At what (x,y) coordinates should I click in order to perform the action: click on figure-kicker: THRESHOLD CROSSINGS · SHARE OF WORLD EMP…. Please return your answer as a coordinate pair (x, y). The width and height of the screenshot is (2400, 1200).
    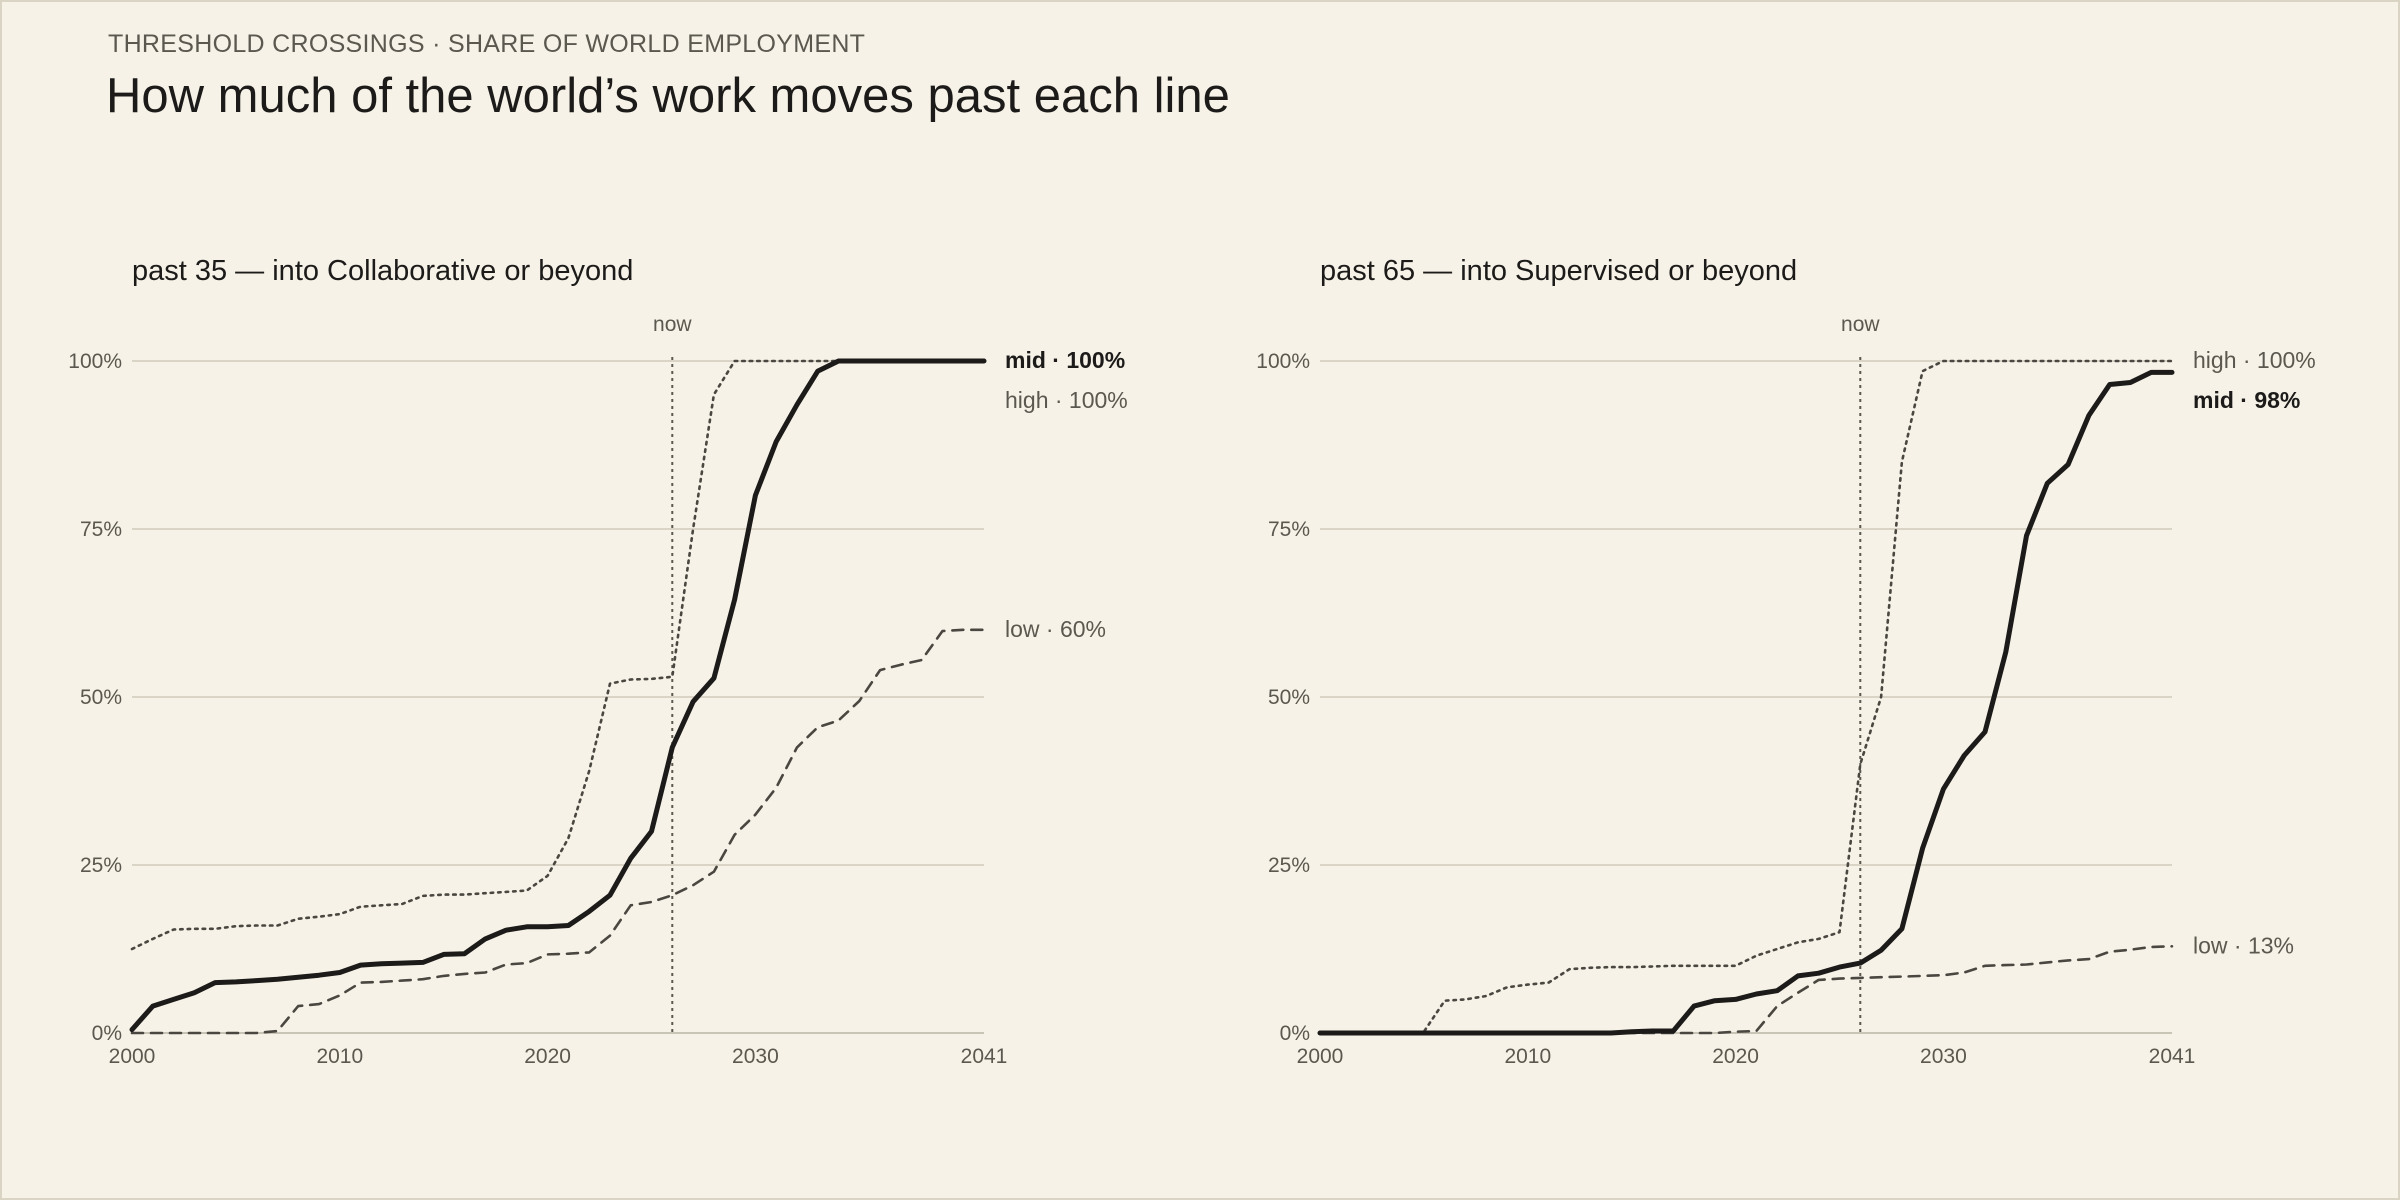
    Looking at the image, I should click on (487, 44).